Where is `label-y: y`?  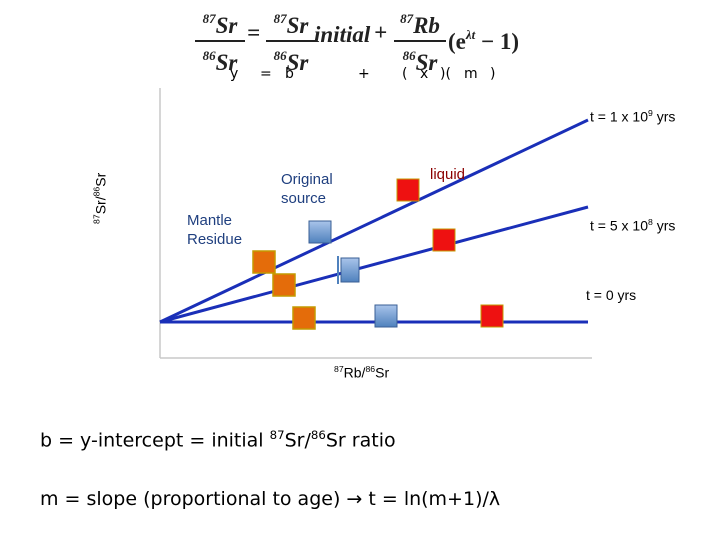
label-y: y is located at coordinates (234, 74).